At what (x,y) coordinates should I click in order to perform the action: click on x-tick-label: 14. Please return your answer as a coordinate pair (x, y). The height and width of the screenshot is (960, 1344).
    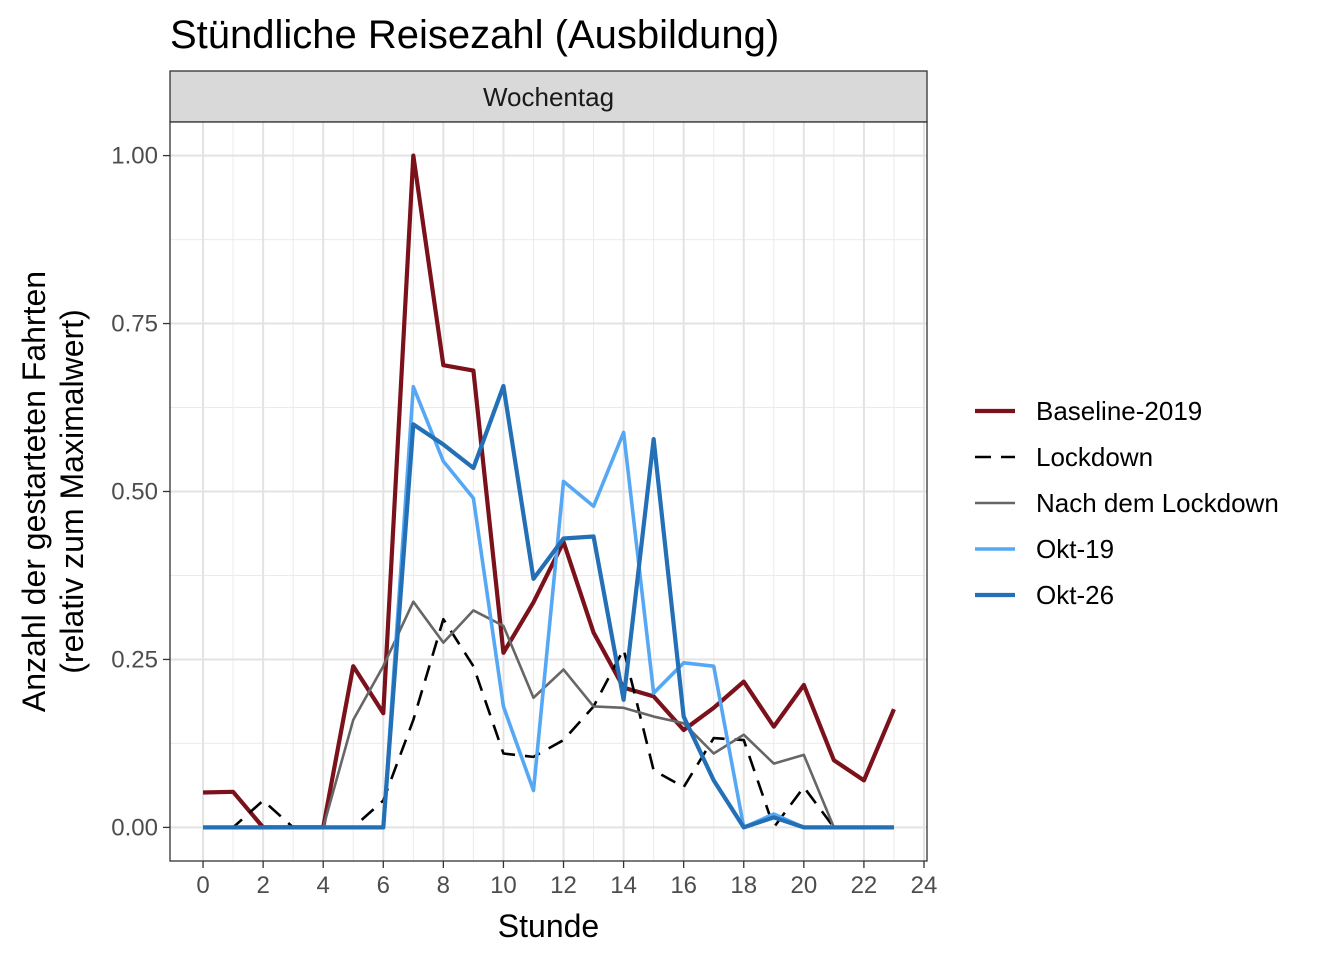
    Looking at the image, I should click on (623, 885).